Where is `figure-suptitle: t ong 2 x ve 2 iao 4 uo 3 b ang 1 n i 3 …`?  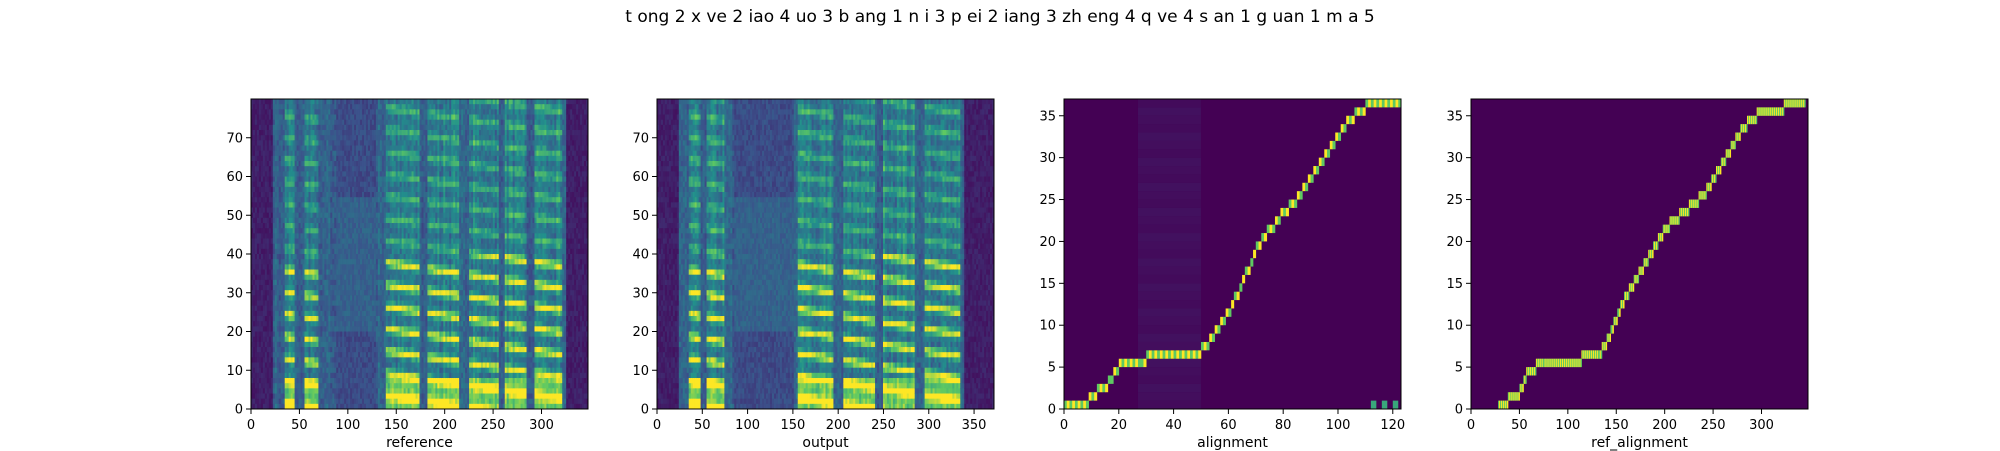 figure-suptitle: t ong 2 x ve 2 iao 4 uo 3 b ang 1 n i 3 … is located at coordinates (999, 17).